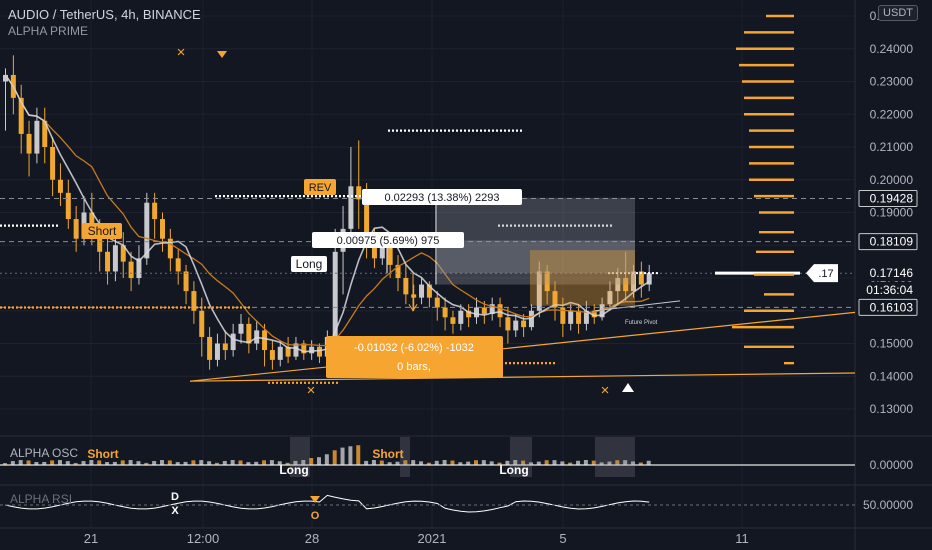 The image size is (932, 550). What do you see at coordinates (414, 357) in the screenshot?
I see `measure-neg-box` at bounding box center [414, 357].